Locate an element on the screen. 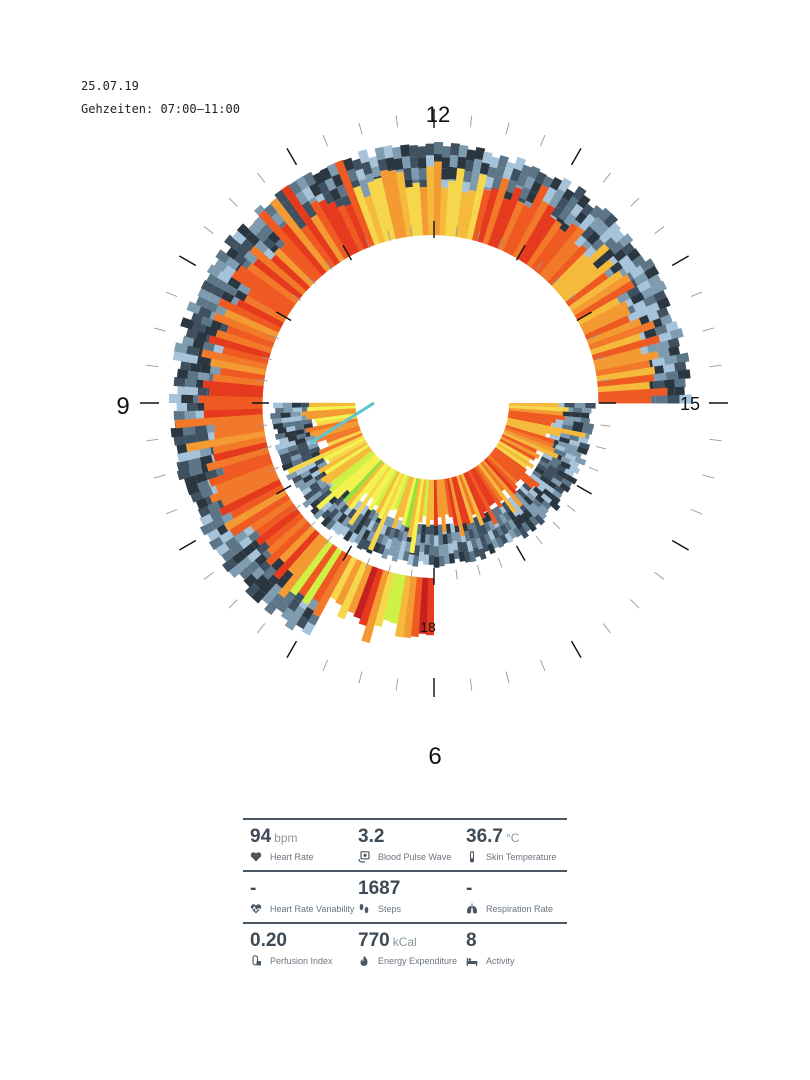 The image size is (810, 1080). heart-icon is located at coordinates (256, 857).